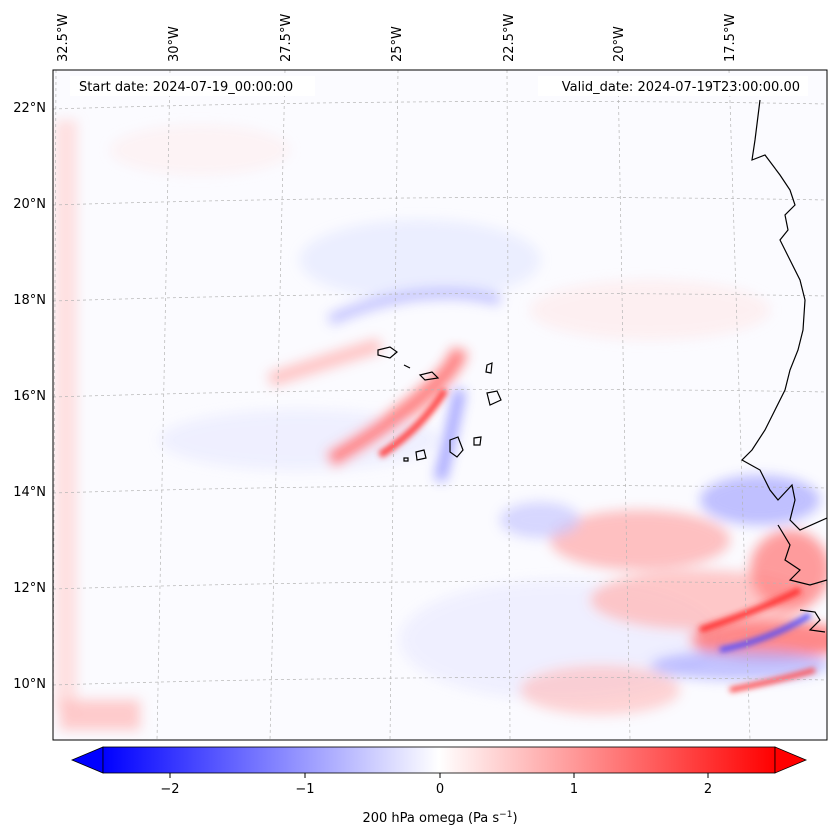 The image size is (837, 839). I want to click on lon-label-27-5w: 27.5°W, so click(286, 38).